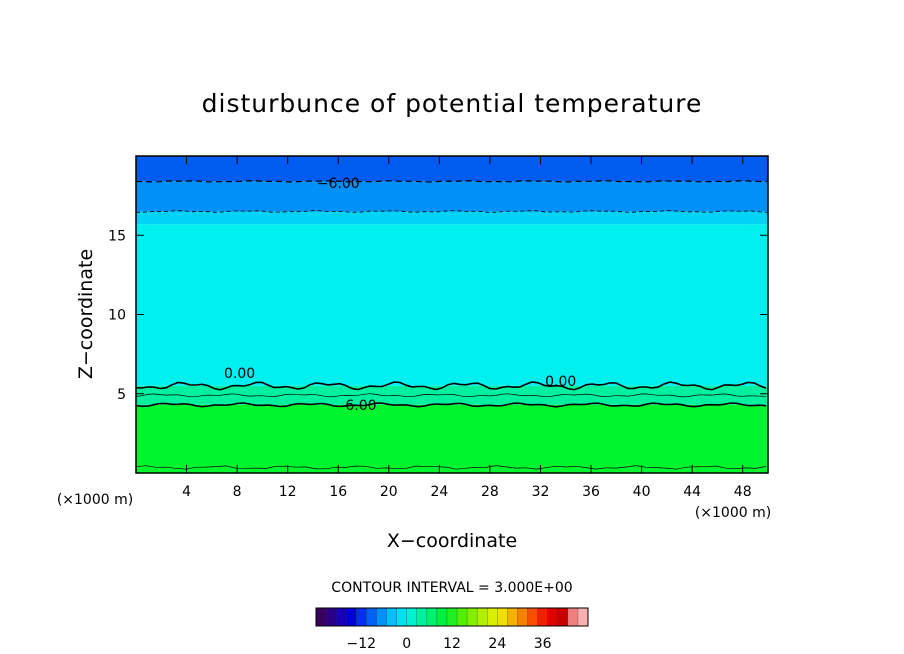  Describe the element at coordinates (117, 316) in the screenshot. I see `y-tick-label: 10` at that location.